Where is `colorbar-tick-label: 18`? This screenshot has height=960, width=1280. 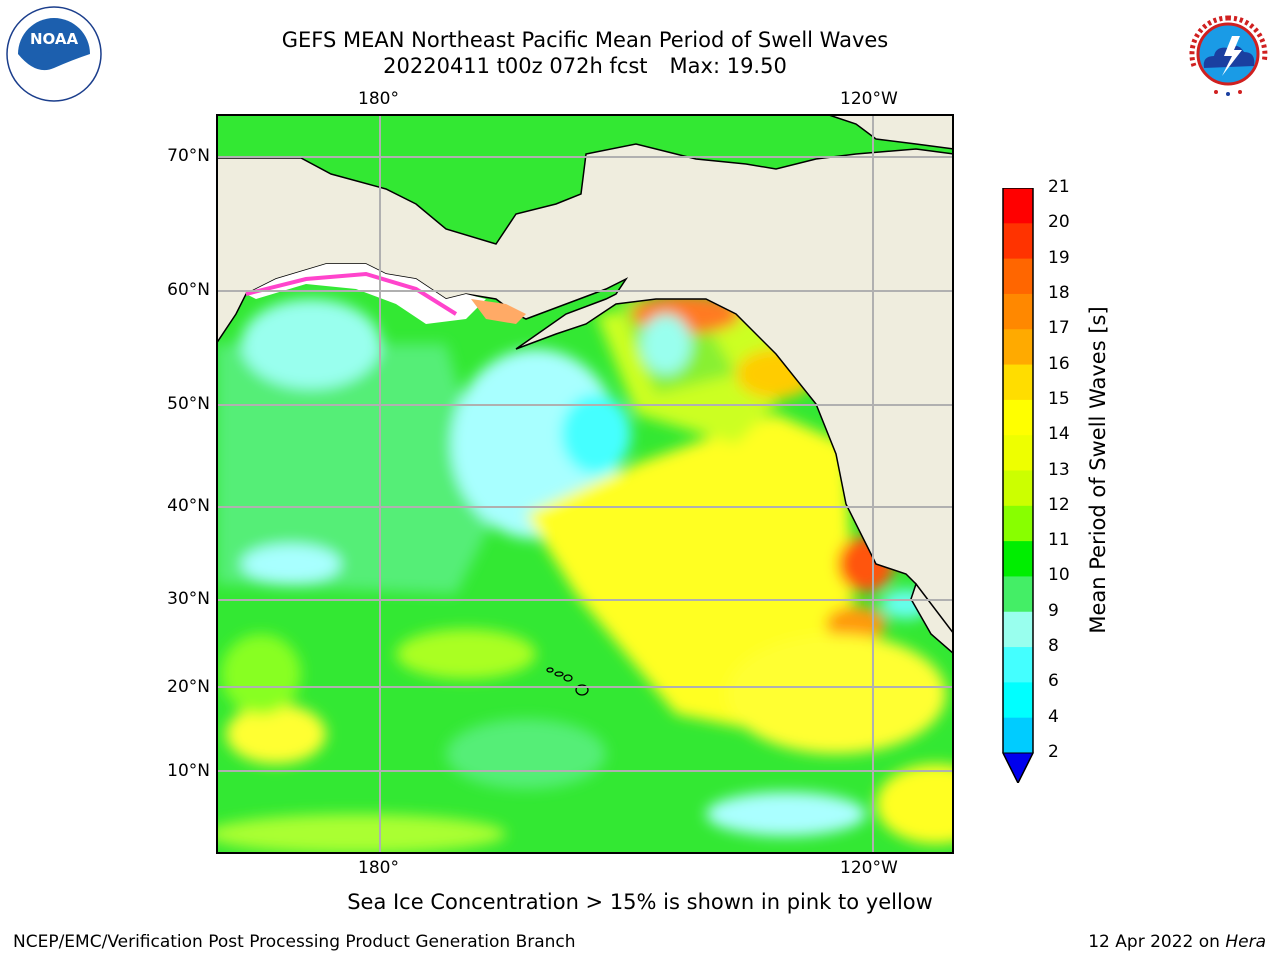
colorbar-tick-label: 18 is located at coordinates (1059, 292).